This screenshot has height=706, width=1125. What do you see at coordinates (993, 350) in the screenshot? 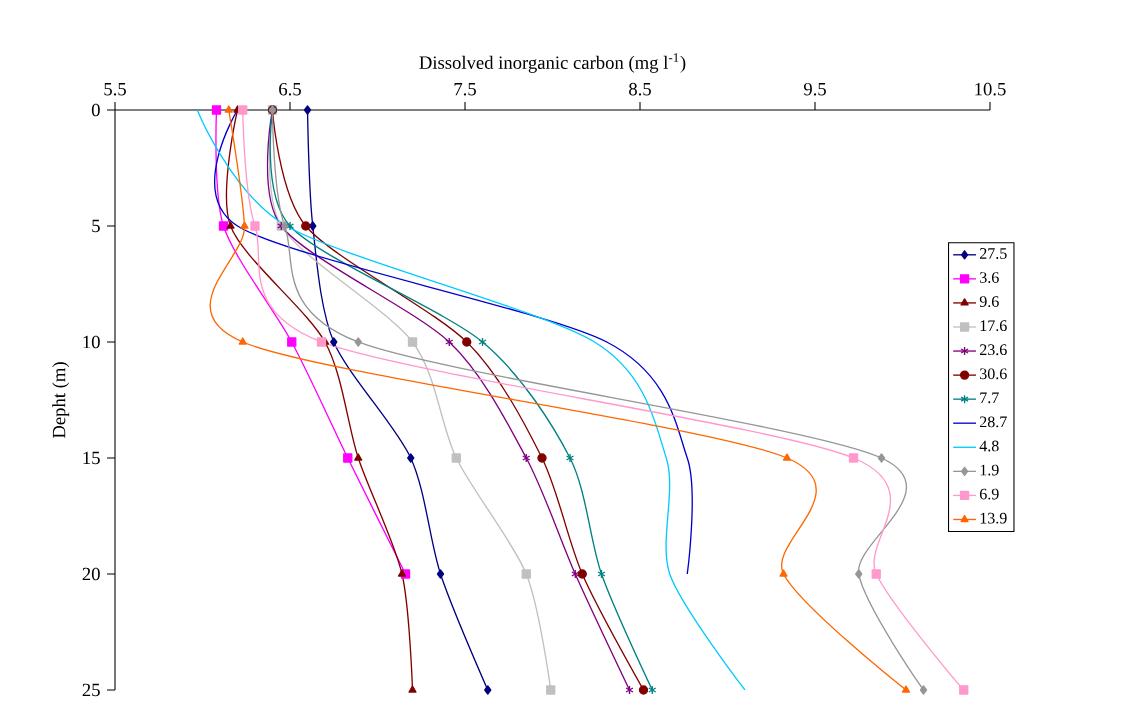
I see `legend-label: 23.6` at bounding box center [993, 350].